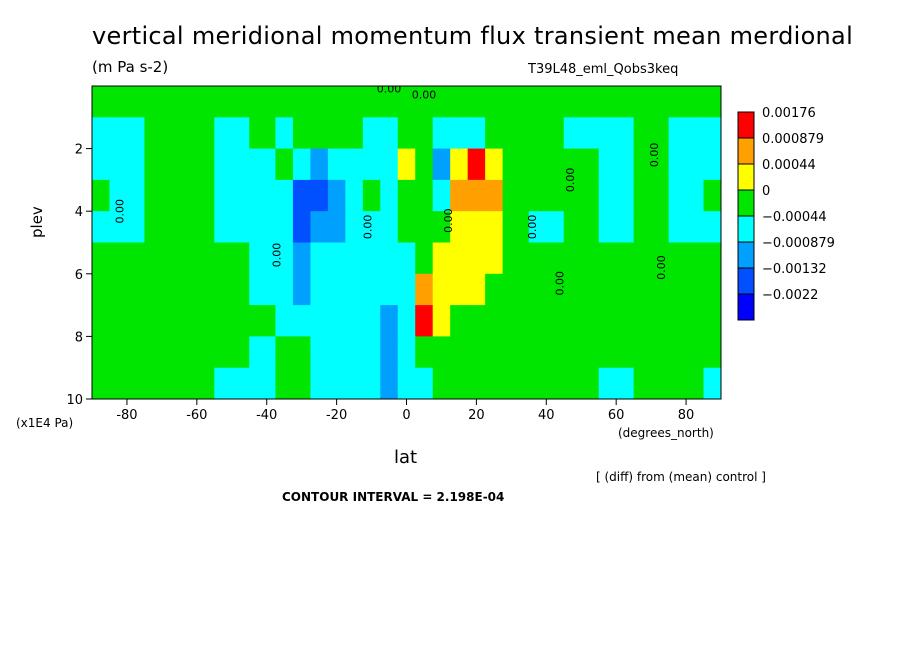  I want to click on x-axis-label: lat, so click(406, 457).